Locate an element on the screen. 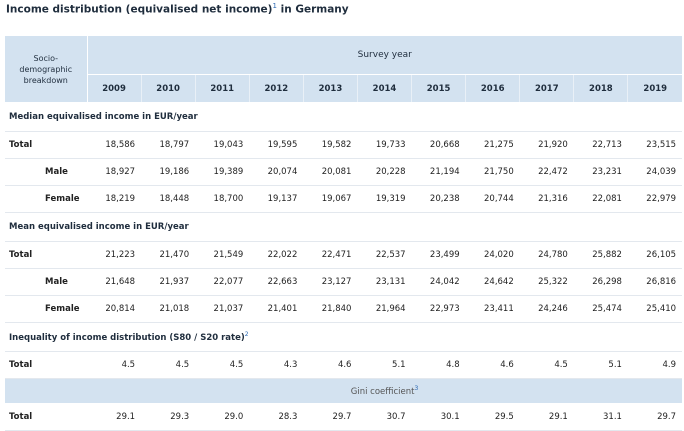 This screenshot has width=684, height=431. table-cell: 19,733 is located at coordinates (384, 145).